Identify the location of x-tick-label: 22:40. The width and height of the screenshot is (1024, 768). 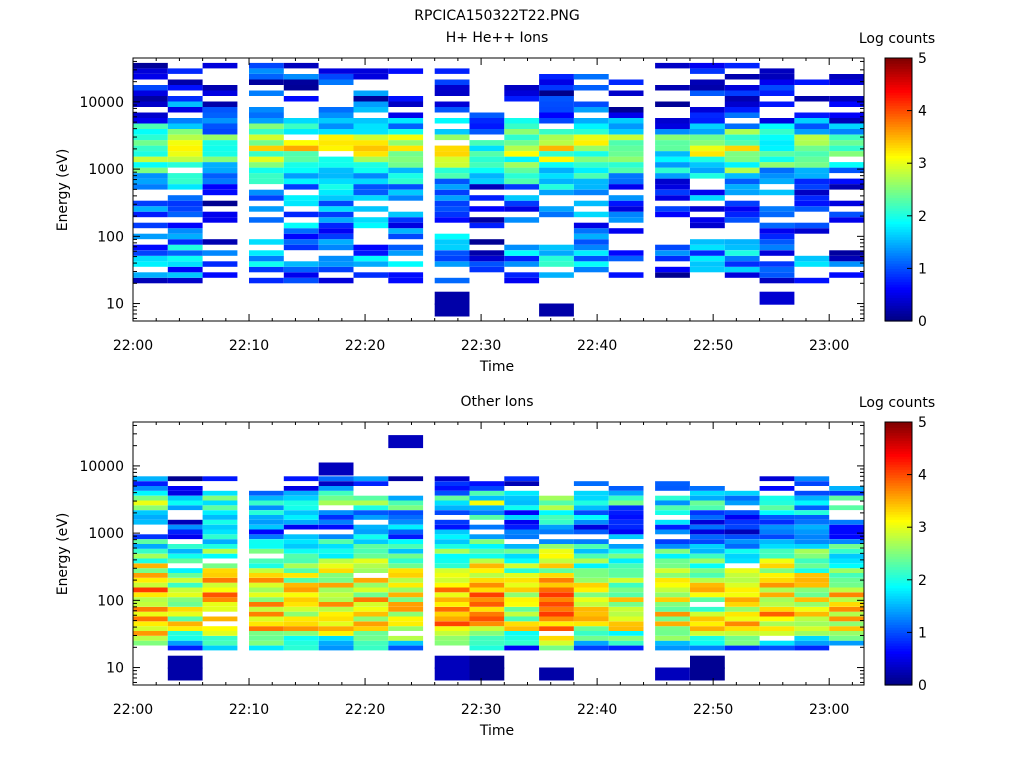
(597, 710).